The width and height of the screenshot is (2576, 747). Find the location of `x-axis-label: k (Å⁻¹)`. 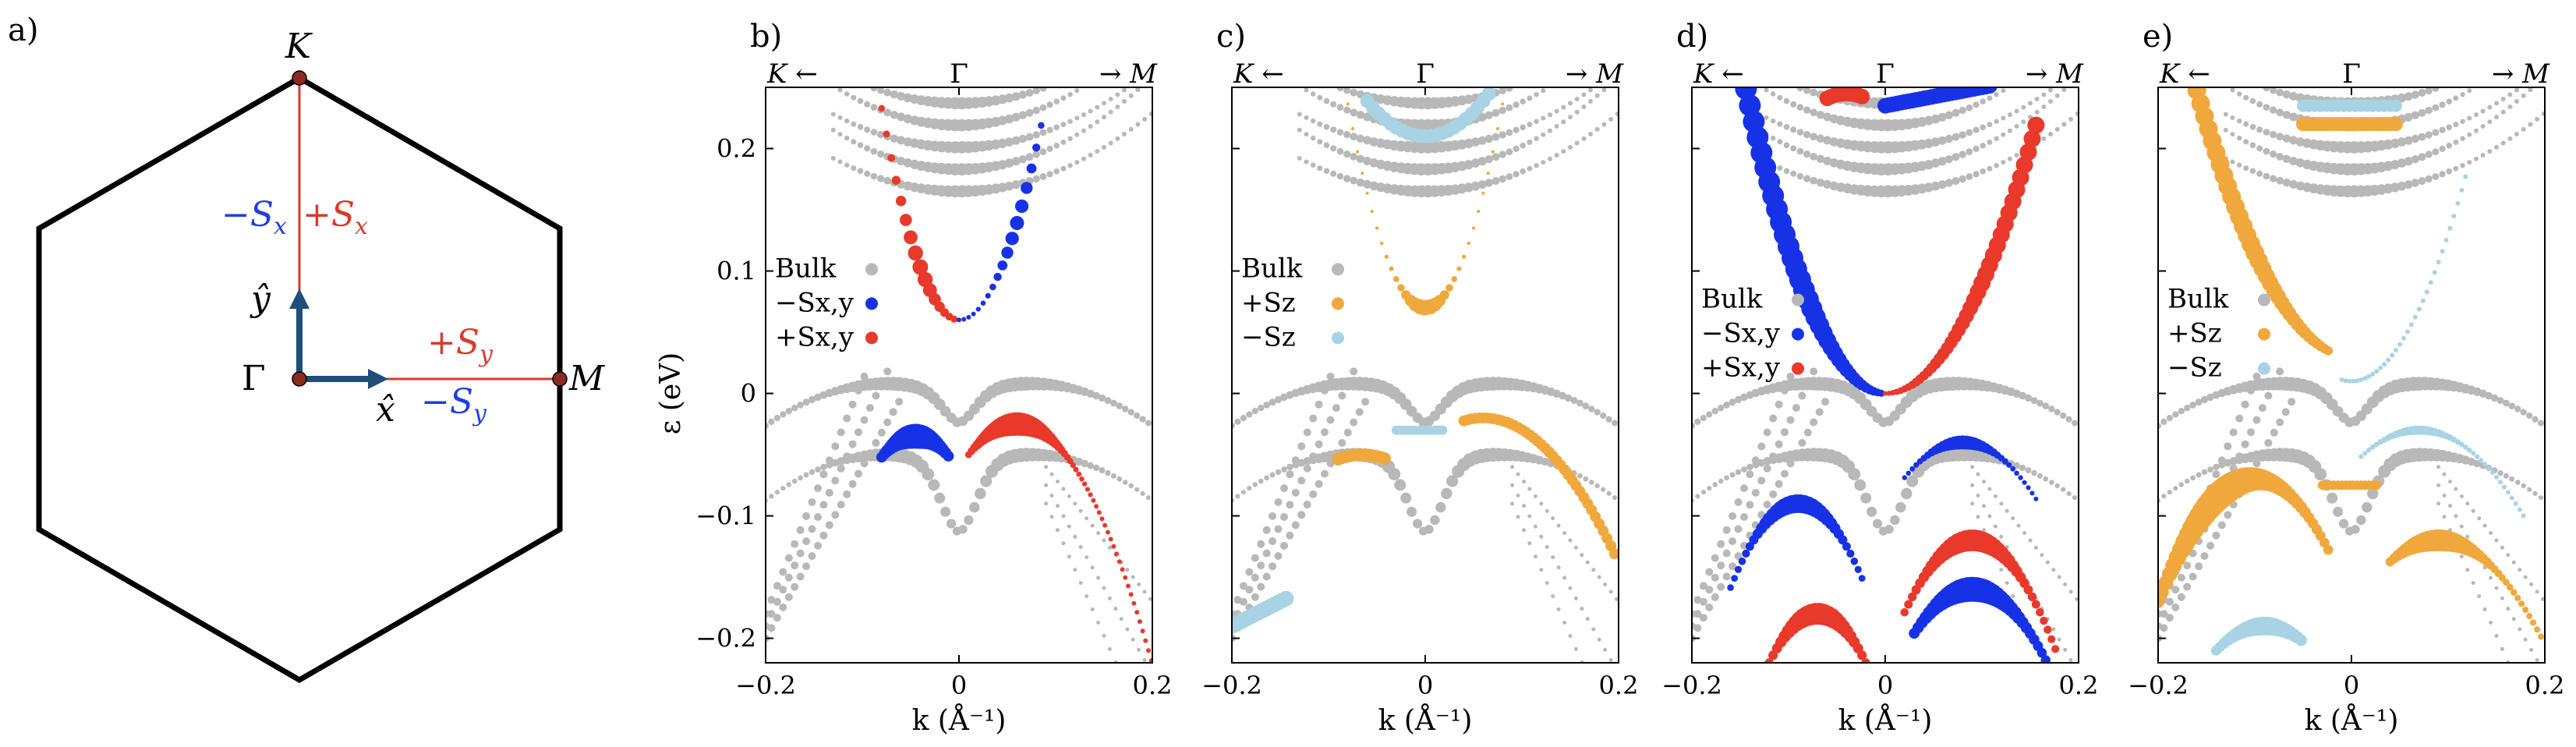

x-axis-label: k (Å⁻¹) is located at coordinates (1425, 720).